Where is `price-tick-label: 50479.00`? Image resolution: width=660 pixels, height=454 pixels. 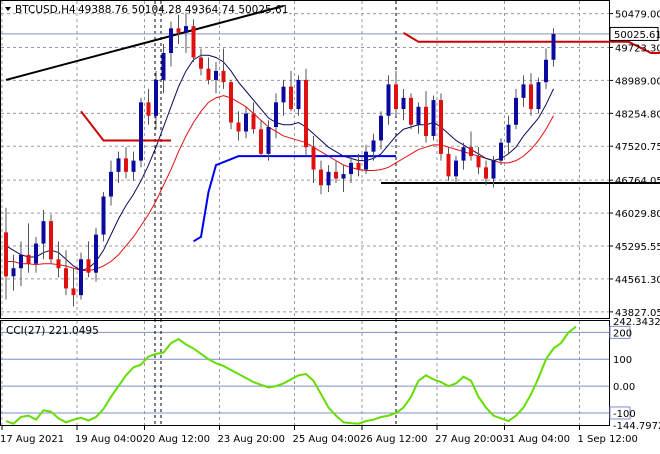 price-tick-label: 50479.00 is located at coordinates (637, 15).